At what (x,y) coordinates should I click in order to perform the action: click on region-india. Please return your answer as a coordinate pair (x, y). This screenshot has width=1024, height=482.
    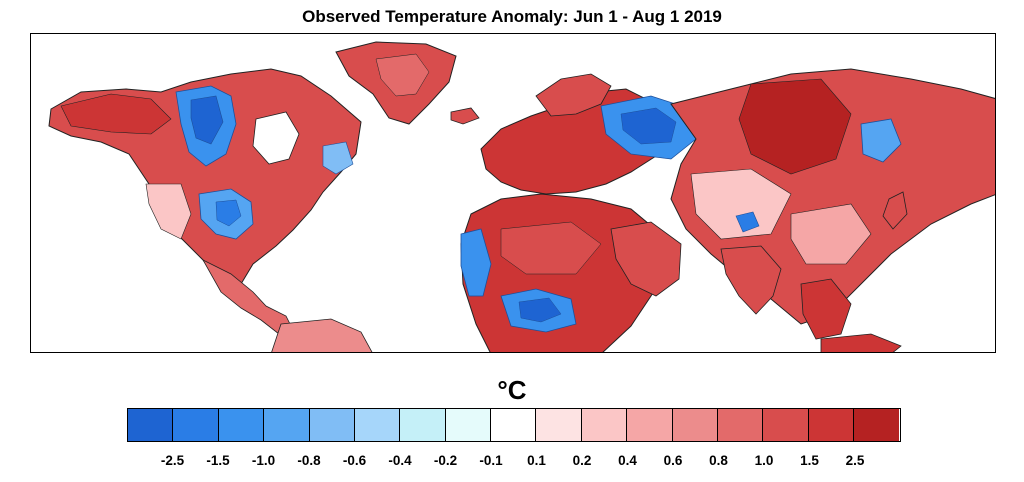
    Looking at the image, I should click on (751, 280).